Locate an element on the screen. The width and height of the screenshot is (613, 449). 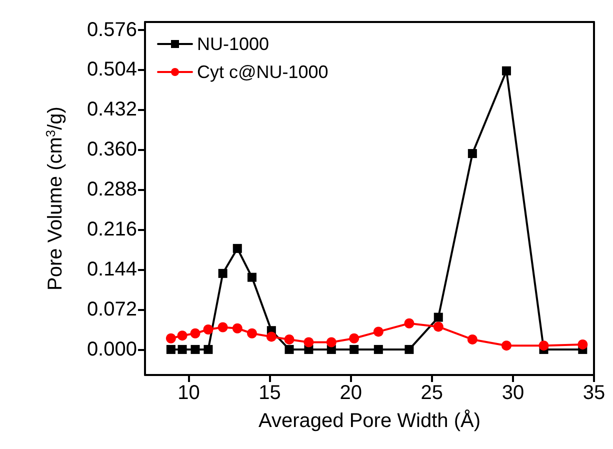
y-tick-label: 0.072 is located at coordinates (111, 309).